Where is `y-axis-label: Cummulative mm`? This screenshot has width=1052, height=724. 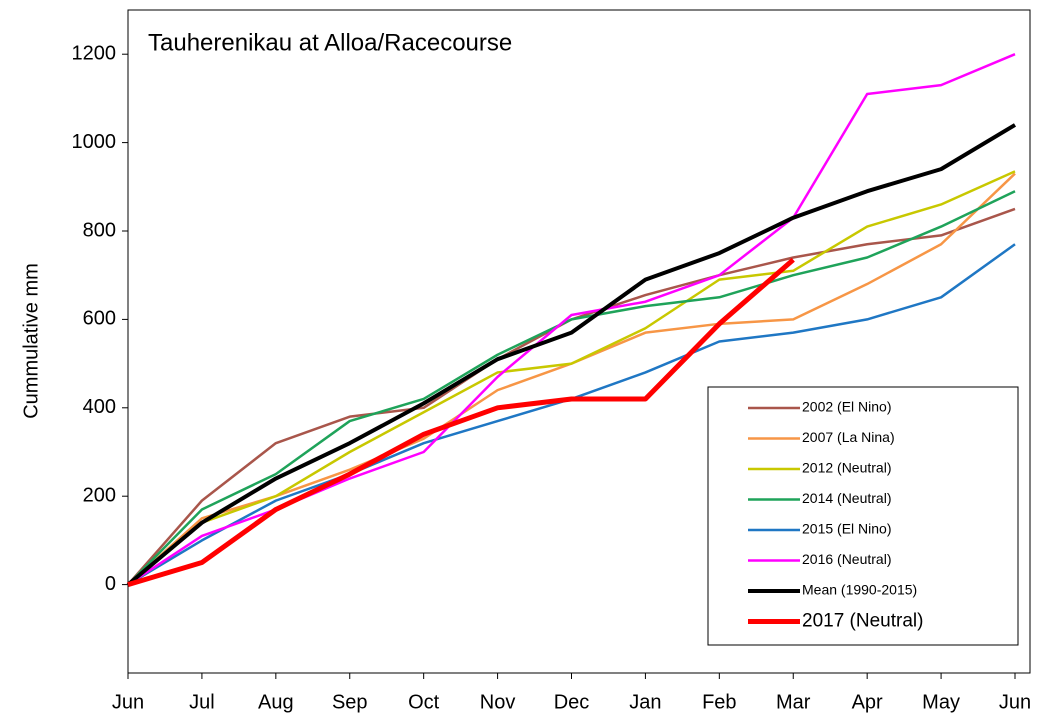 y-axis-label: Cummulative mm is located at coordinates (31, 341).